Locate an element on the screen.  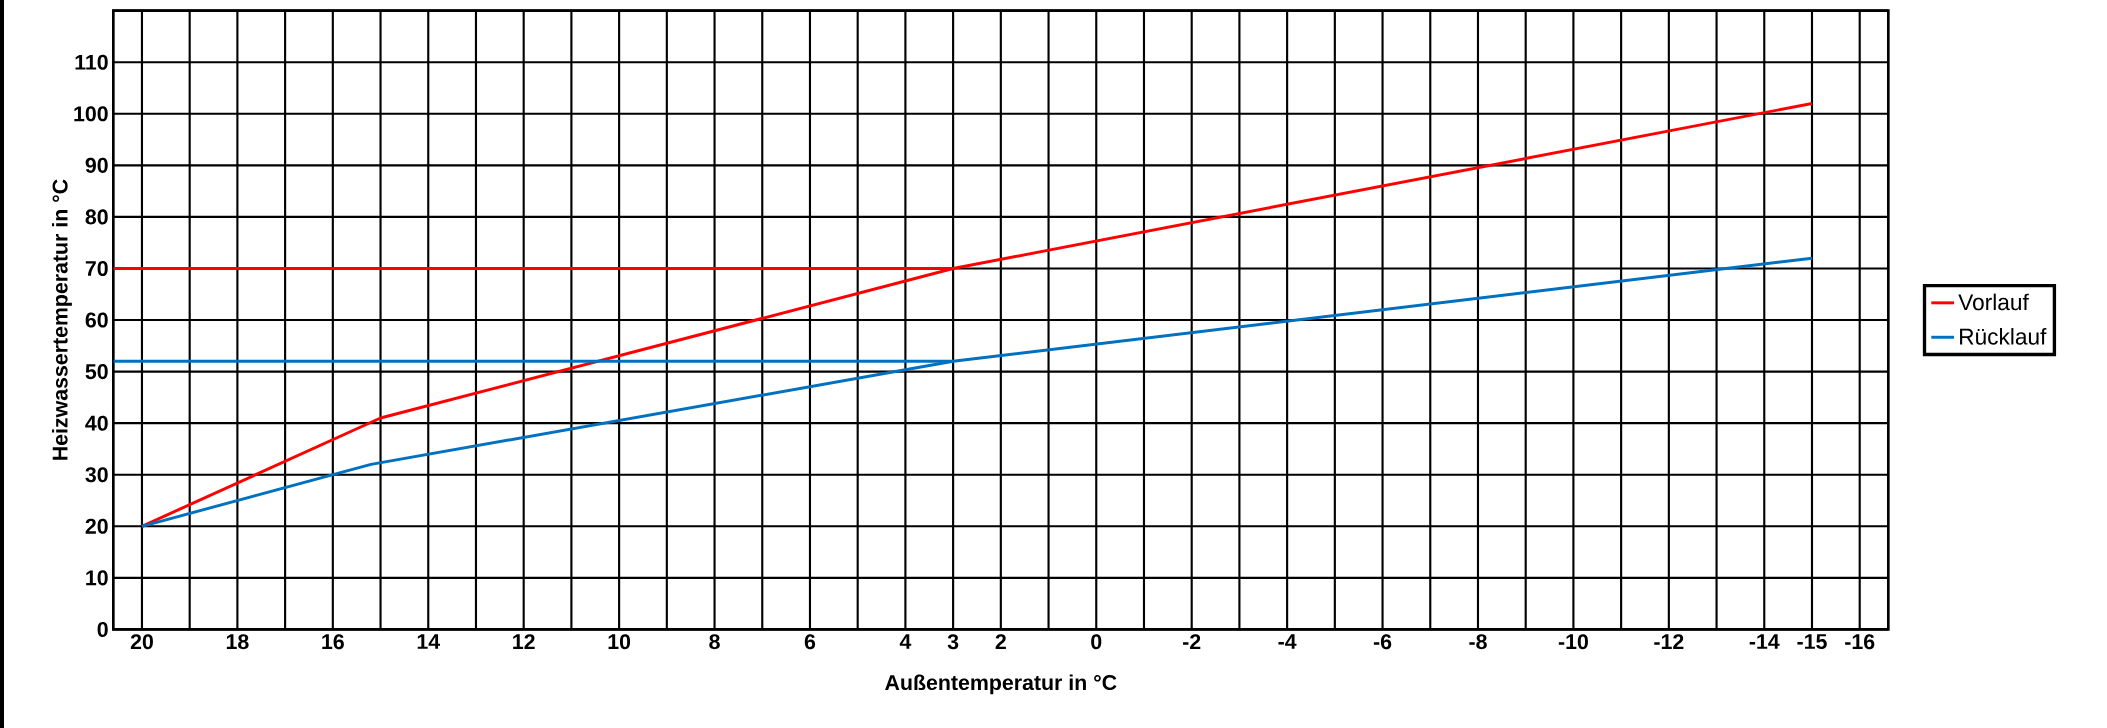
legend-label: Rücklauf is located at coordinates (2003, 336).